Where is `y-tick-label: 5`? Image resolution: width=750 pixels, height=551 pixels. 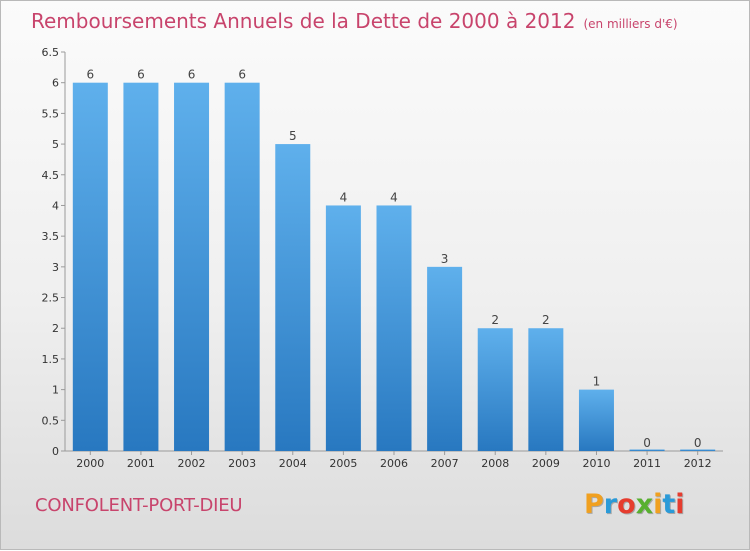 y-tick-label: 5 is located at coordinates (55, 144).